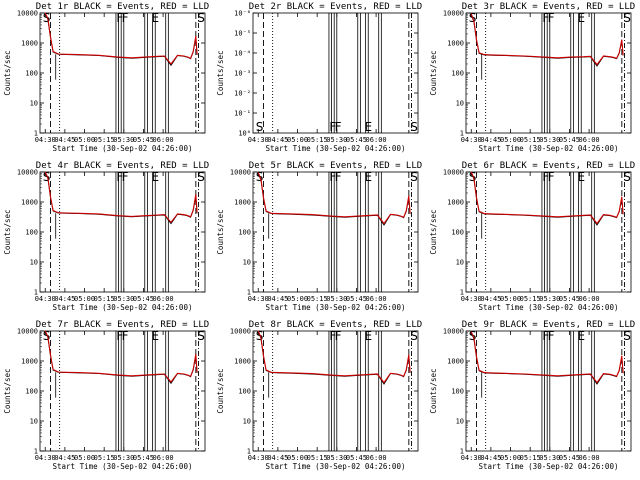  I want to click on y-tick-label: 10⁻⁵, so click(242, 34).